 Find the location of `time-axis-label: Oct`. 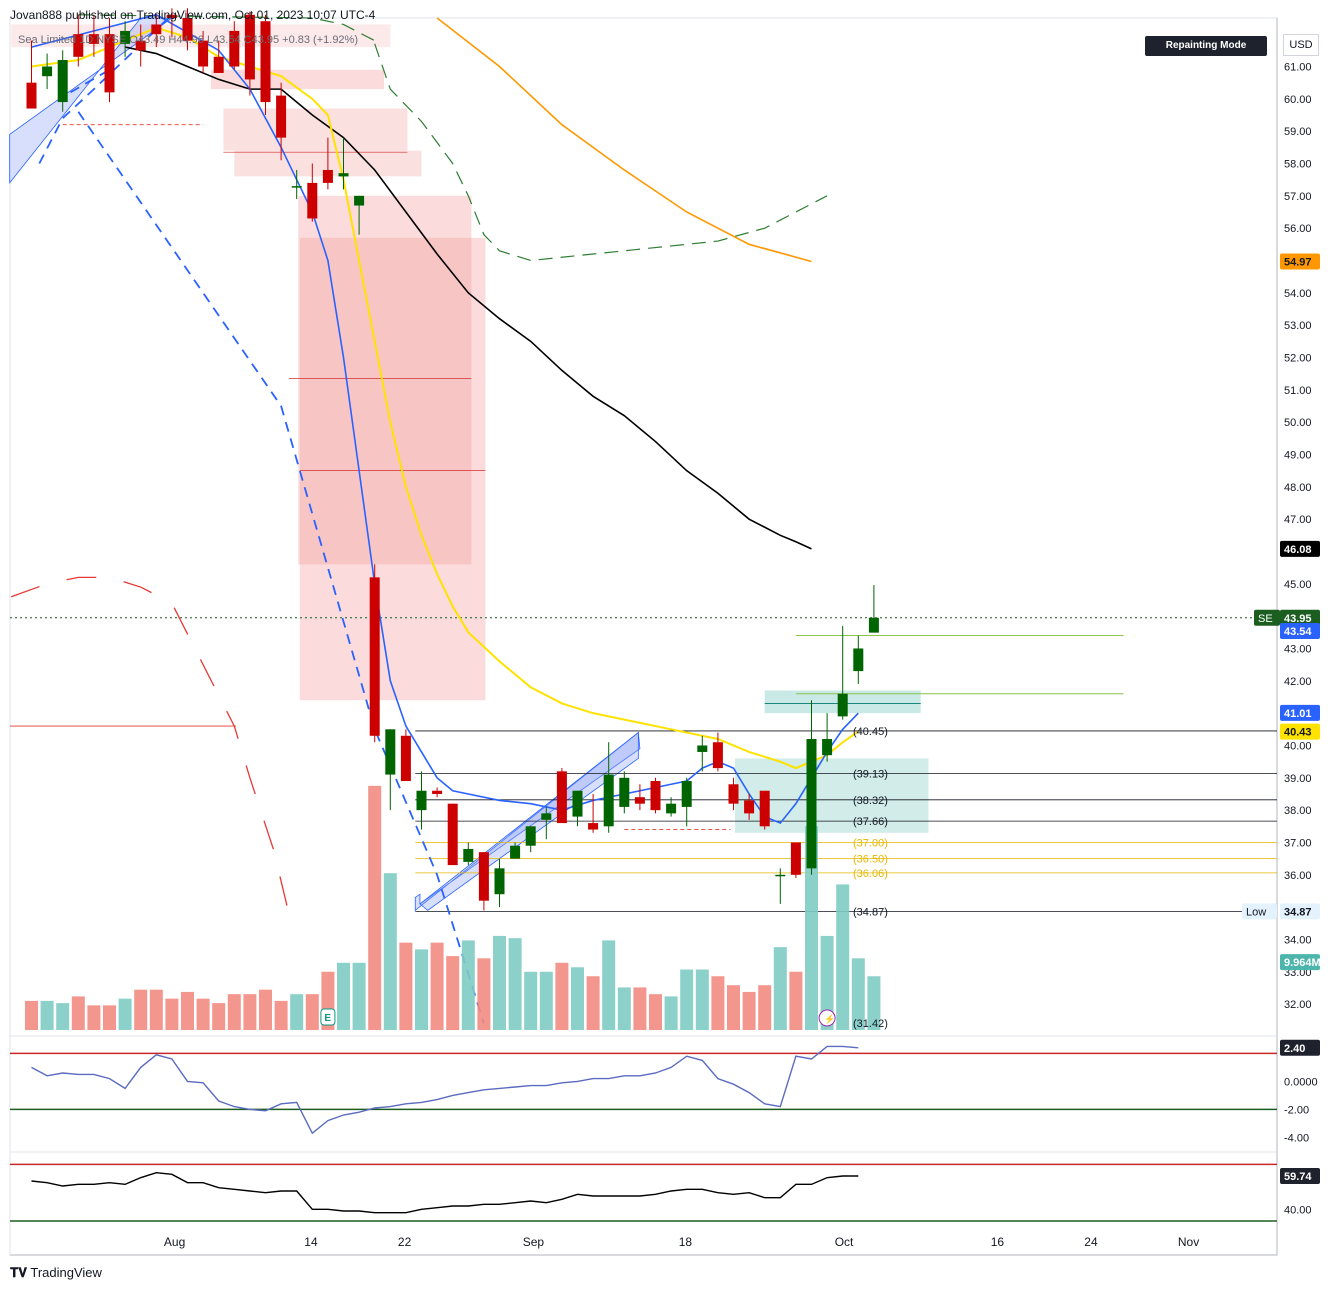

time-axis-label: Oct is located at coordinates (844, 1242).